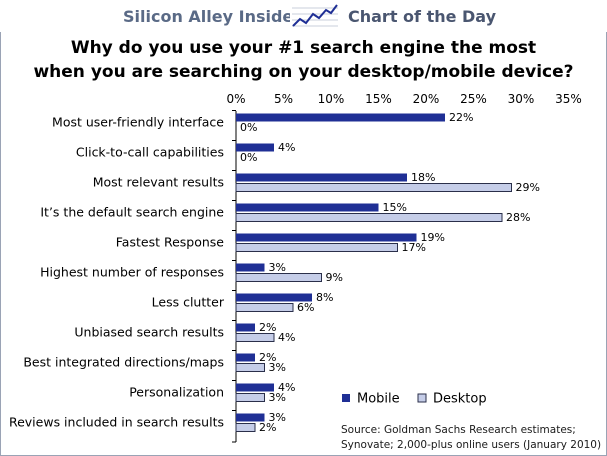 This screenshot has height=456, width=607. I want to click on category-label: Highest number of responses, so click(132, 272).